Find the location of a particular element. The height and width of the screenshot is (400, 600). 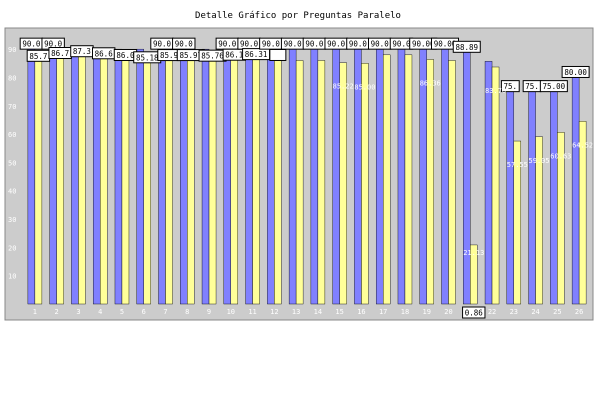

data-label: 85.76 is located at coordinates (212, 56).